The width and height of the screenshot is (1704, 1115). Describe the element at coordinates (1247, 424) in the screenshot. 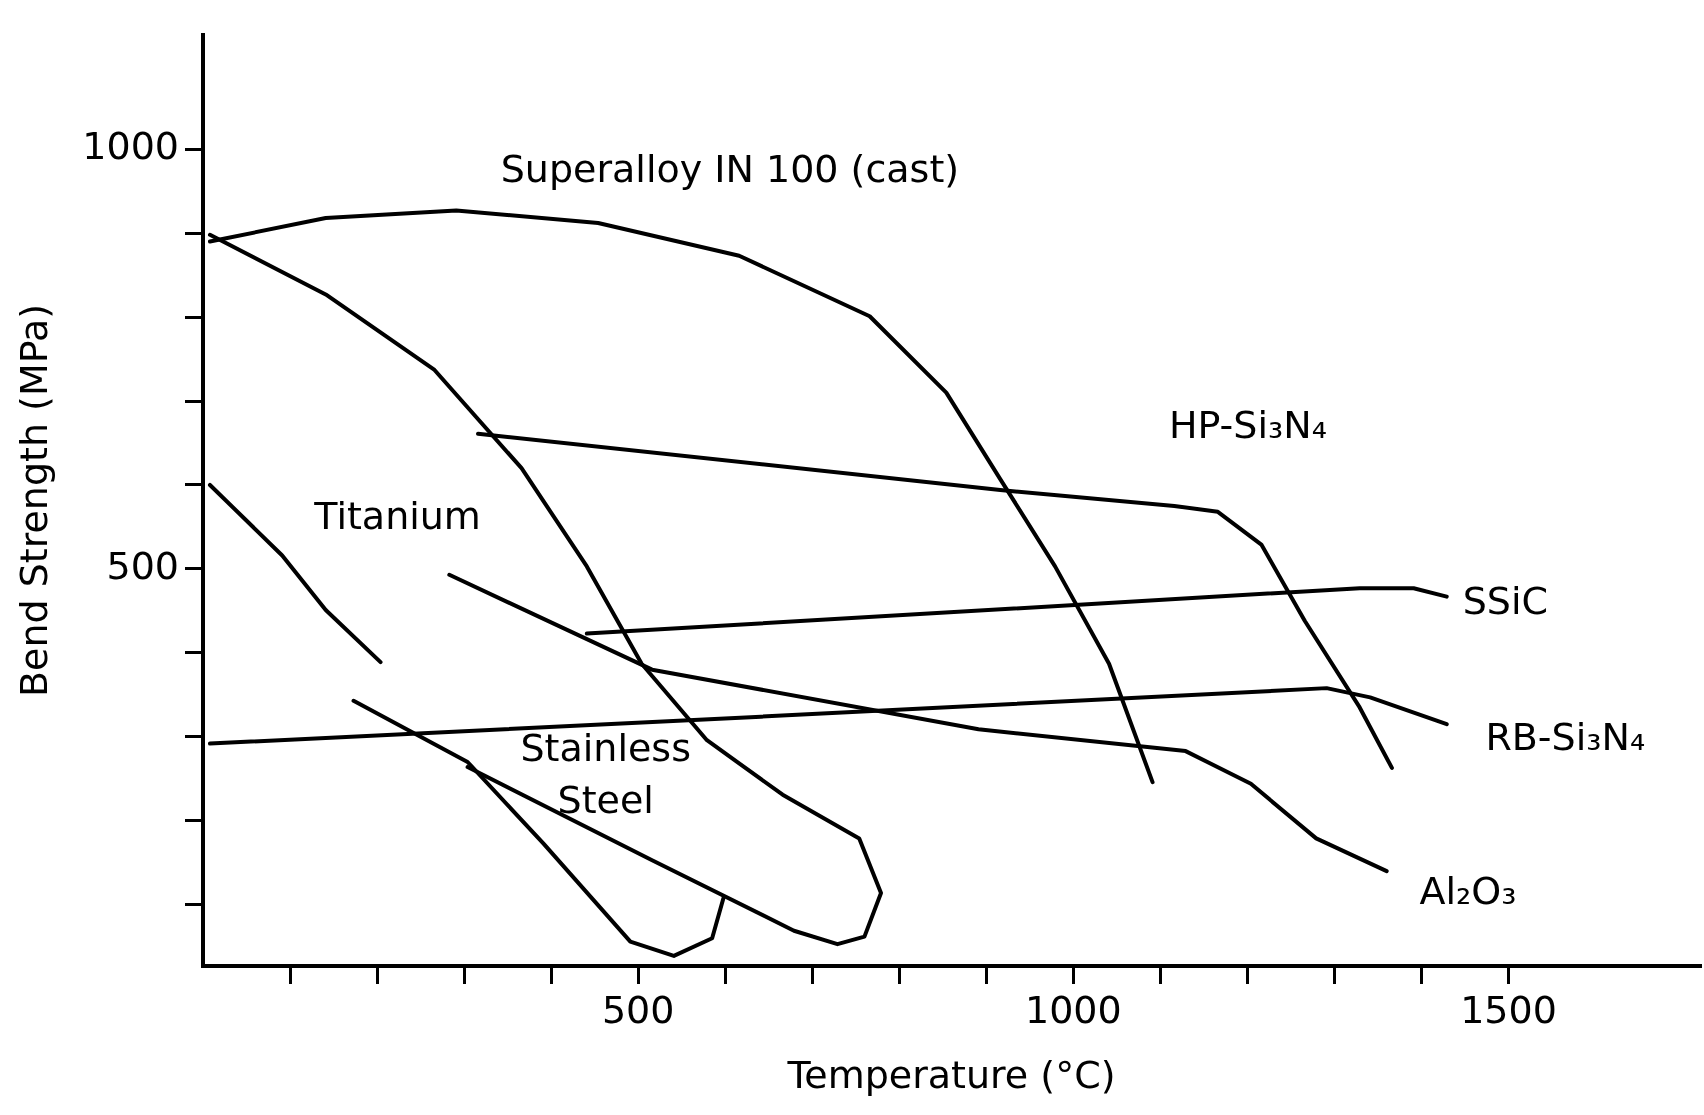

I see `series-label: HP-Si₃N₄` at that location.